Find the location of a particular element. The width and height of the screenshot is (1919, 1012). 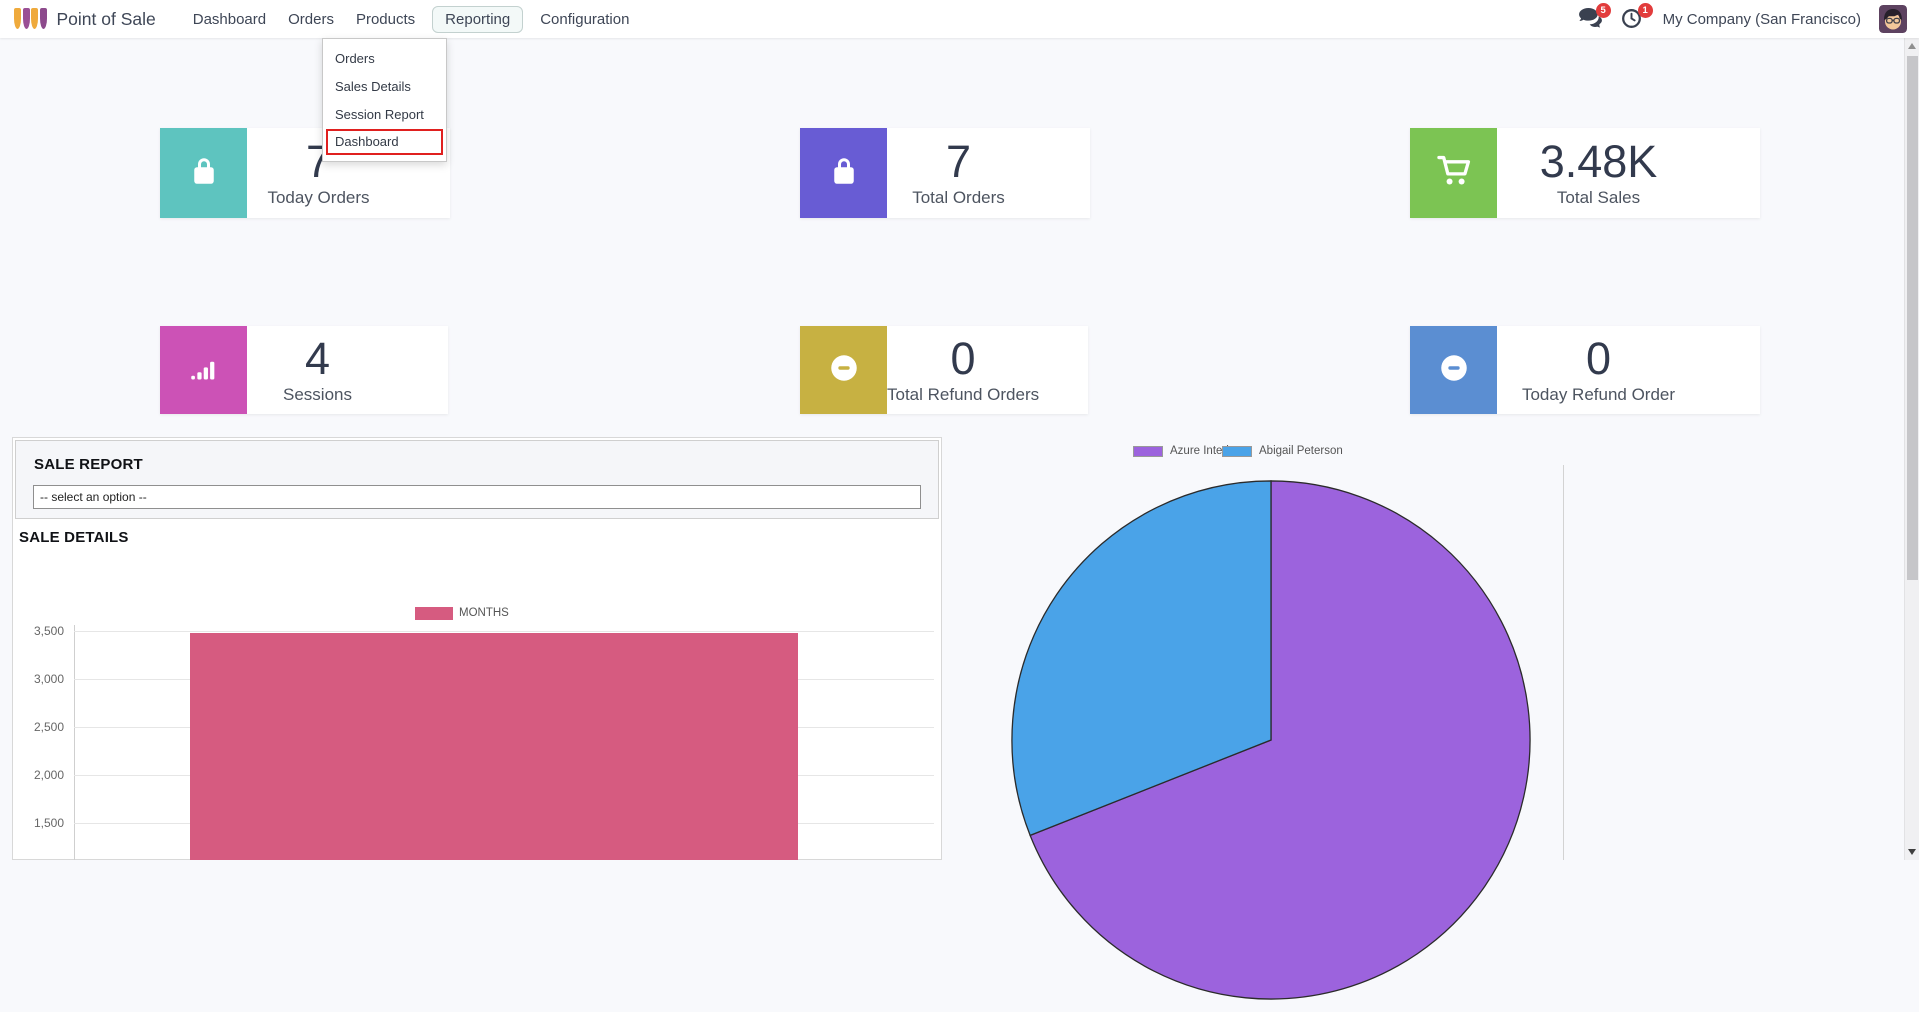

menu-item-session-report: Session Report is located at coordinates (379, 114).